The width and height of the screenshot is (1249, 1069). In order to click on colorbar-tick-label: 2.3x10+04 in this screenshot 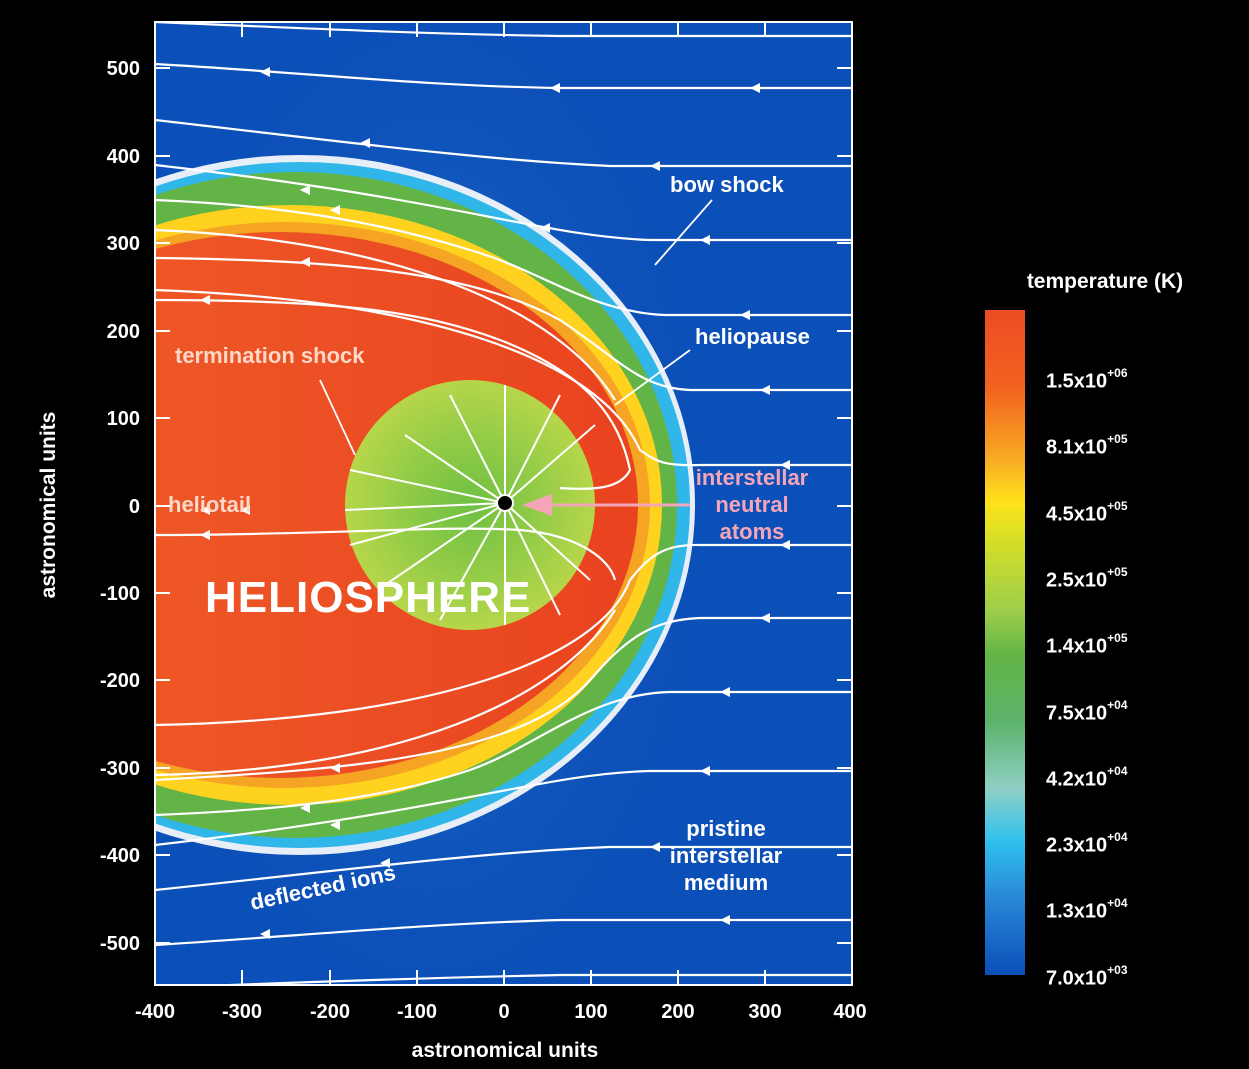, I will do `click(1087, 843)`.